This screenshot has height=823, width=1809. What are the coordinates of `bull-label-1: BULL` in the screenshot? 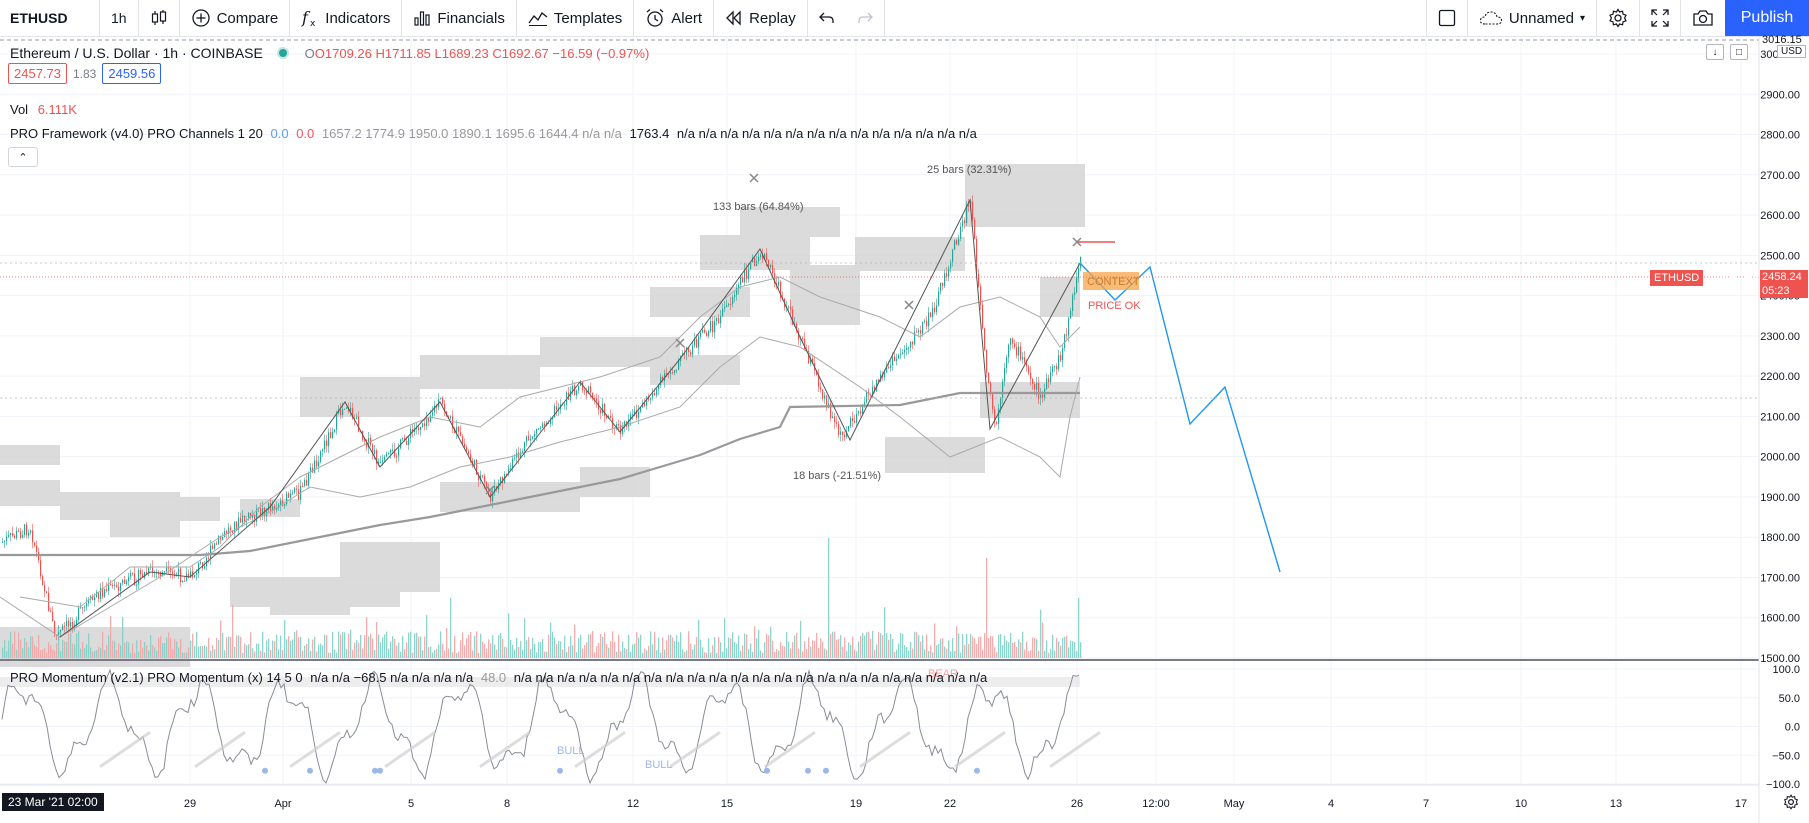 It's located at (571, 751).